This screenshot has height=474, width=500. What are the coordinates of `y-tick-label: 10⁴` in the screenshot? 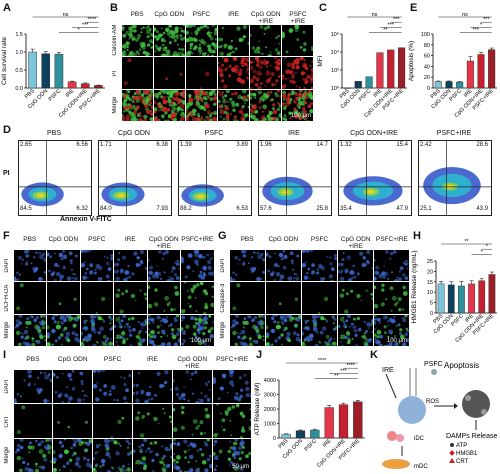 It's located at (335, 52).